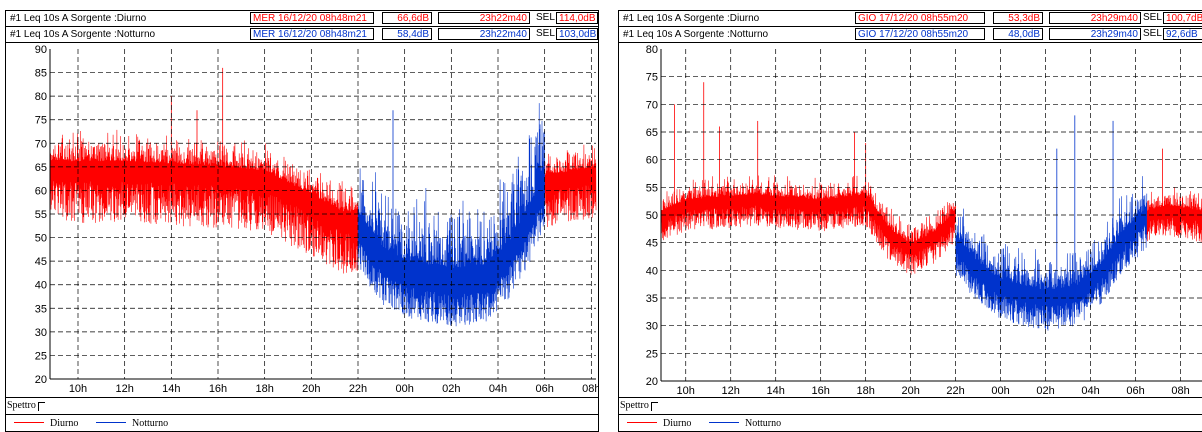 Image resolution: width=1202 pixels, height=432 pixels. What do you see at coordinates (41, 74) in the screenshot?
I see `y-tick-label: 85` at bounding box center [41, 74].